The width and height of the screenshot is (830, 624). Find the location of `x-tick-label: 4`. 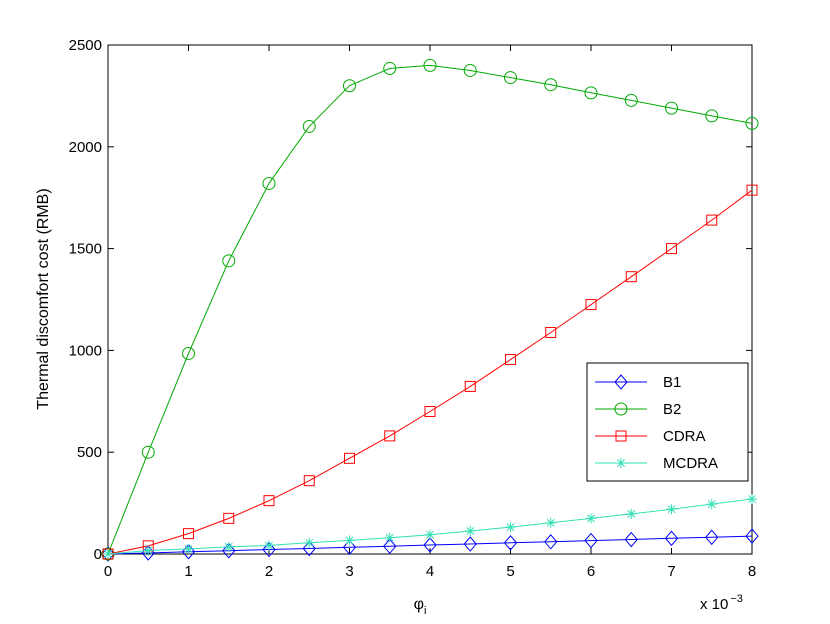

x-tick-label: 4 is located at coordinates (430, 571).